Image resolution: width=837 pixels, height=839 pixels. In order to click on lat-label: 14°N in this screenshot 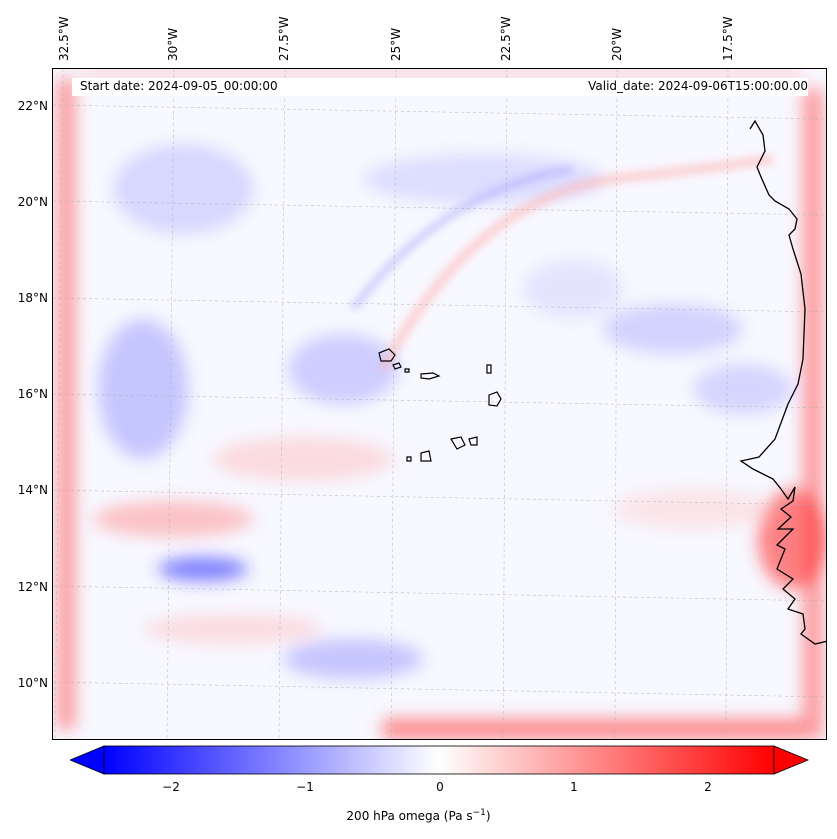, I will do `click(32, 490)`.